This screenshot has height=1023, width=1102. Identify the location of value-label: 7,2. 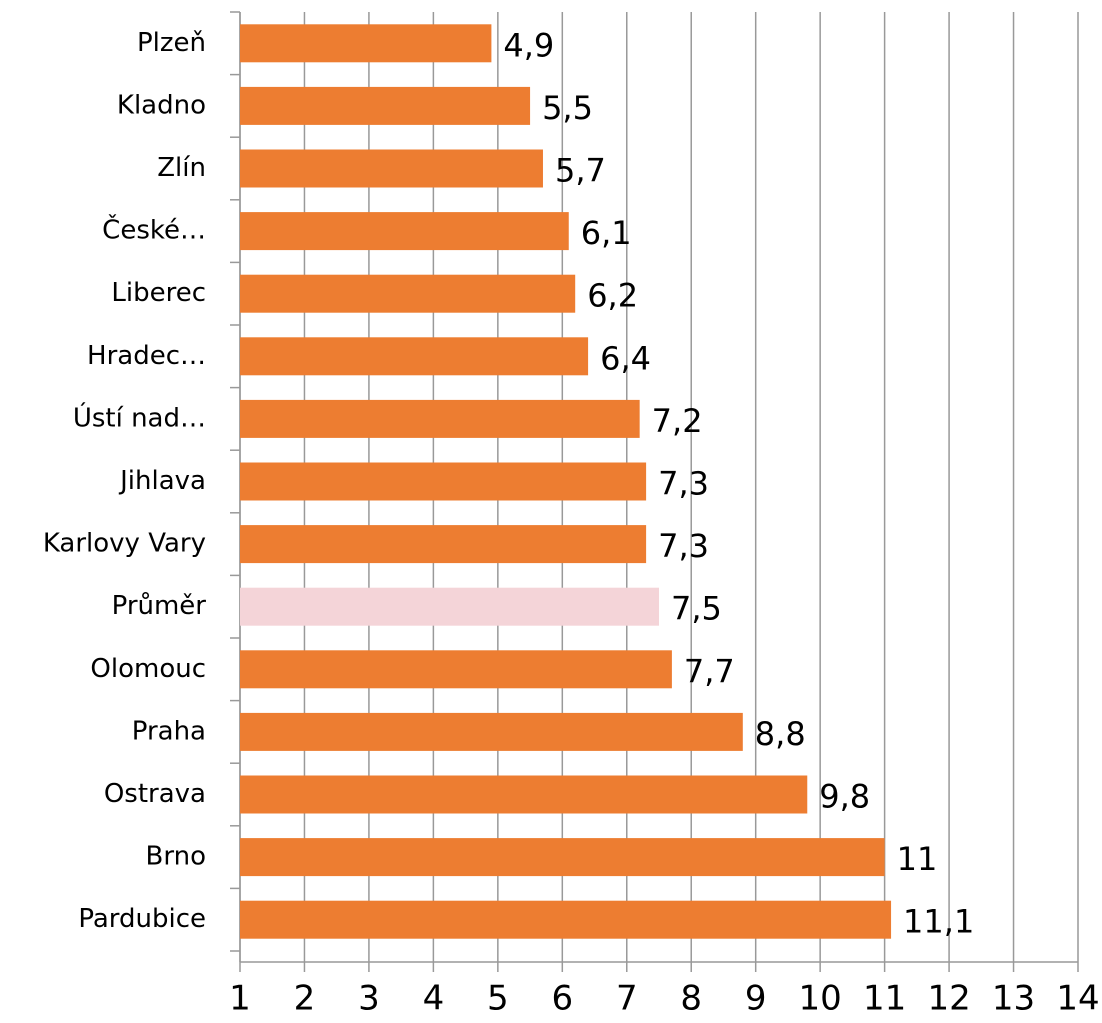
(677, 421).